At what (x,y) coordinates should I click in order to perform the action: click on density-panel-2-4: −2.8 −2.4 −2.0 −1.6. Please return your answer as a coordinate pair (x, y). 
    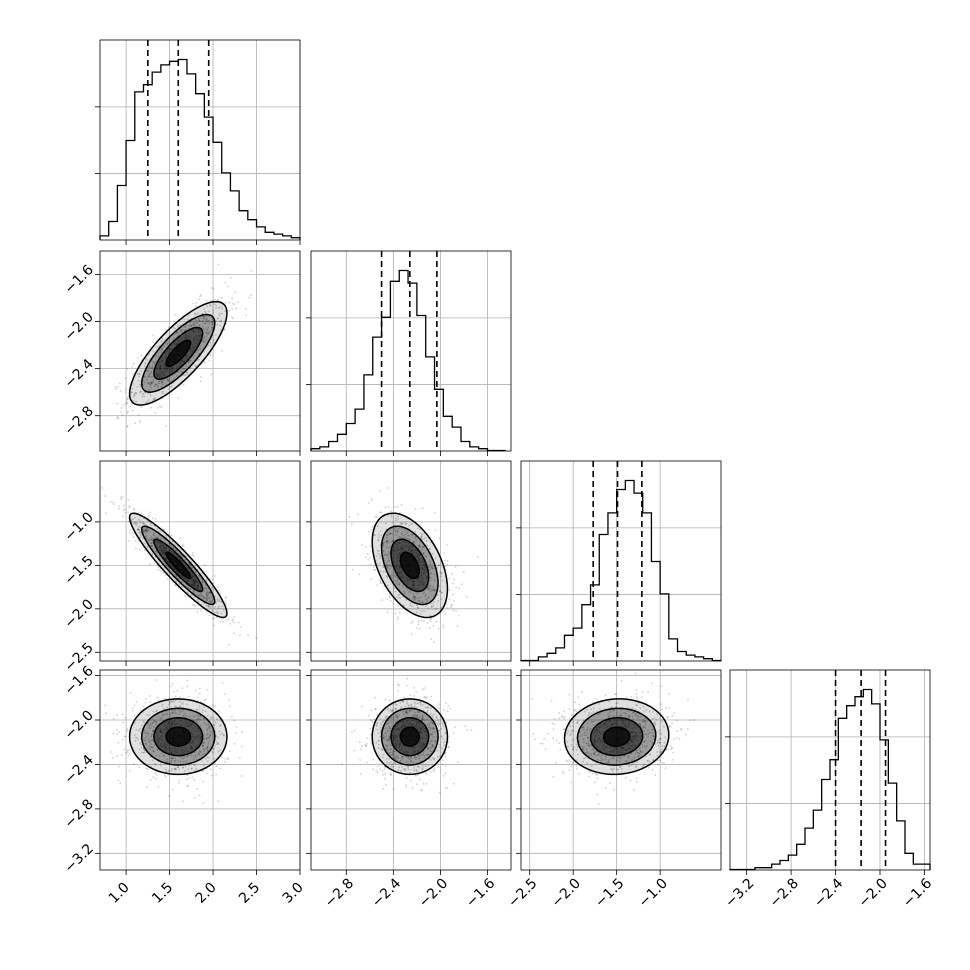
    Looking at the image, I should click on (409, 790).